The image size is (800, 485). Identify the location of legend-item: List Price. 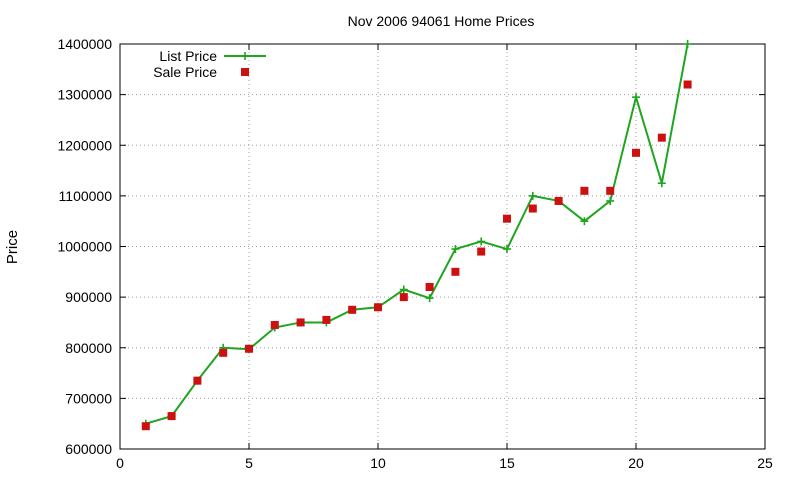
(212, 56).